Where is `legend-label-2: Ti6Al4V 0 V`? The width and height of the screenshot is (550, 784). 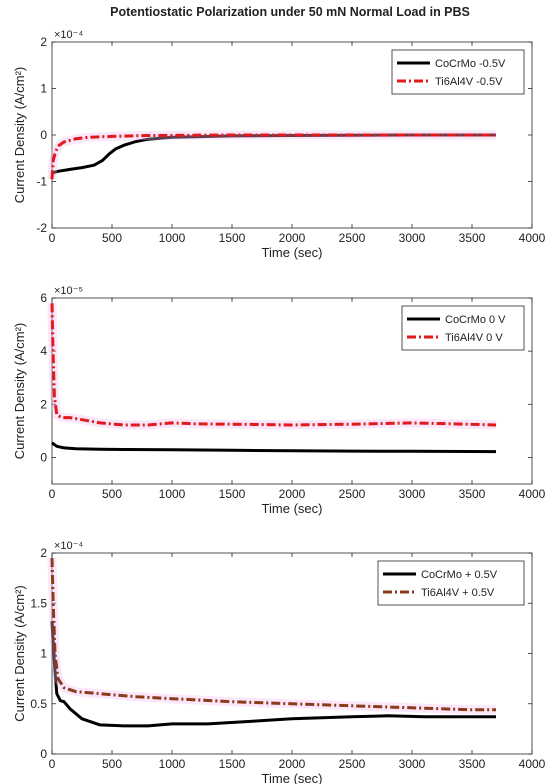
legend-label-2: Ti6Al4V 0 V is located at coordinates (474, 338).